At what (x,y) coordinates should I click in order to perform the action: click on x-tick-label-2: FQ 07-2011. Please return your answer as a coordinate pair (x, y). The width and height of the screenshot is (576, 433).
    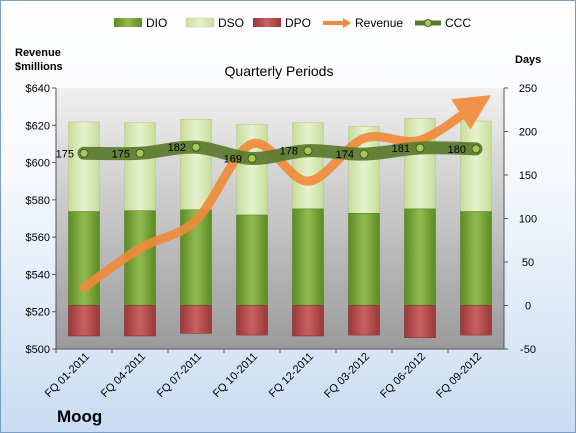
    Looking at the image, I should click on (179, 375).